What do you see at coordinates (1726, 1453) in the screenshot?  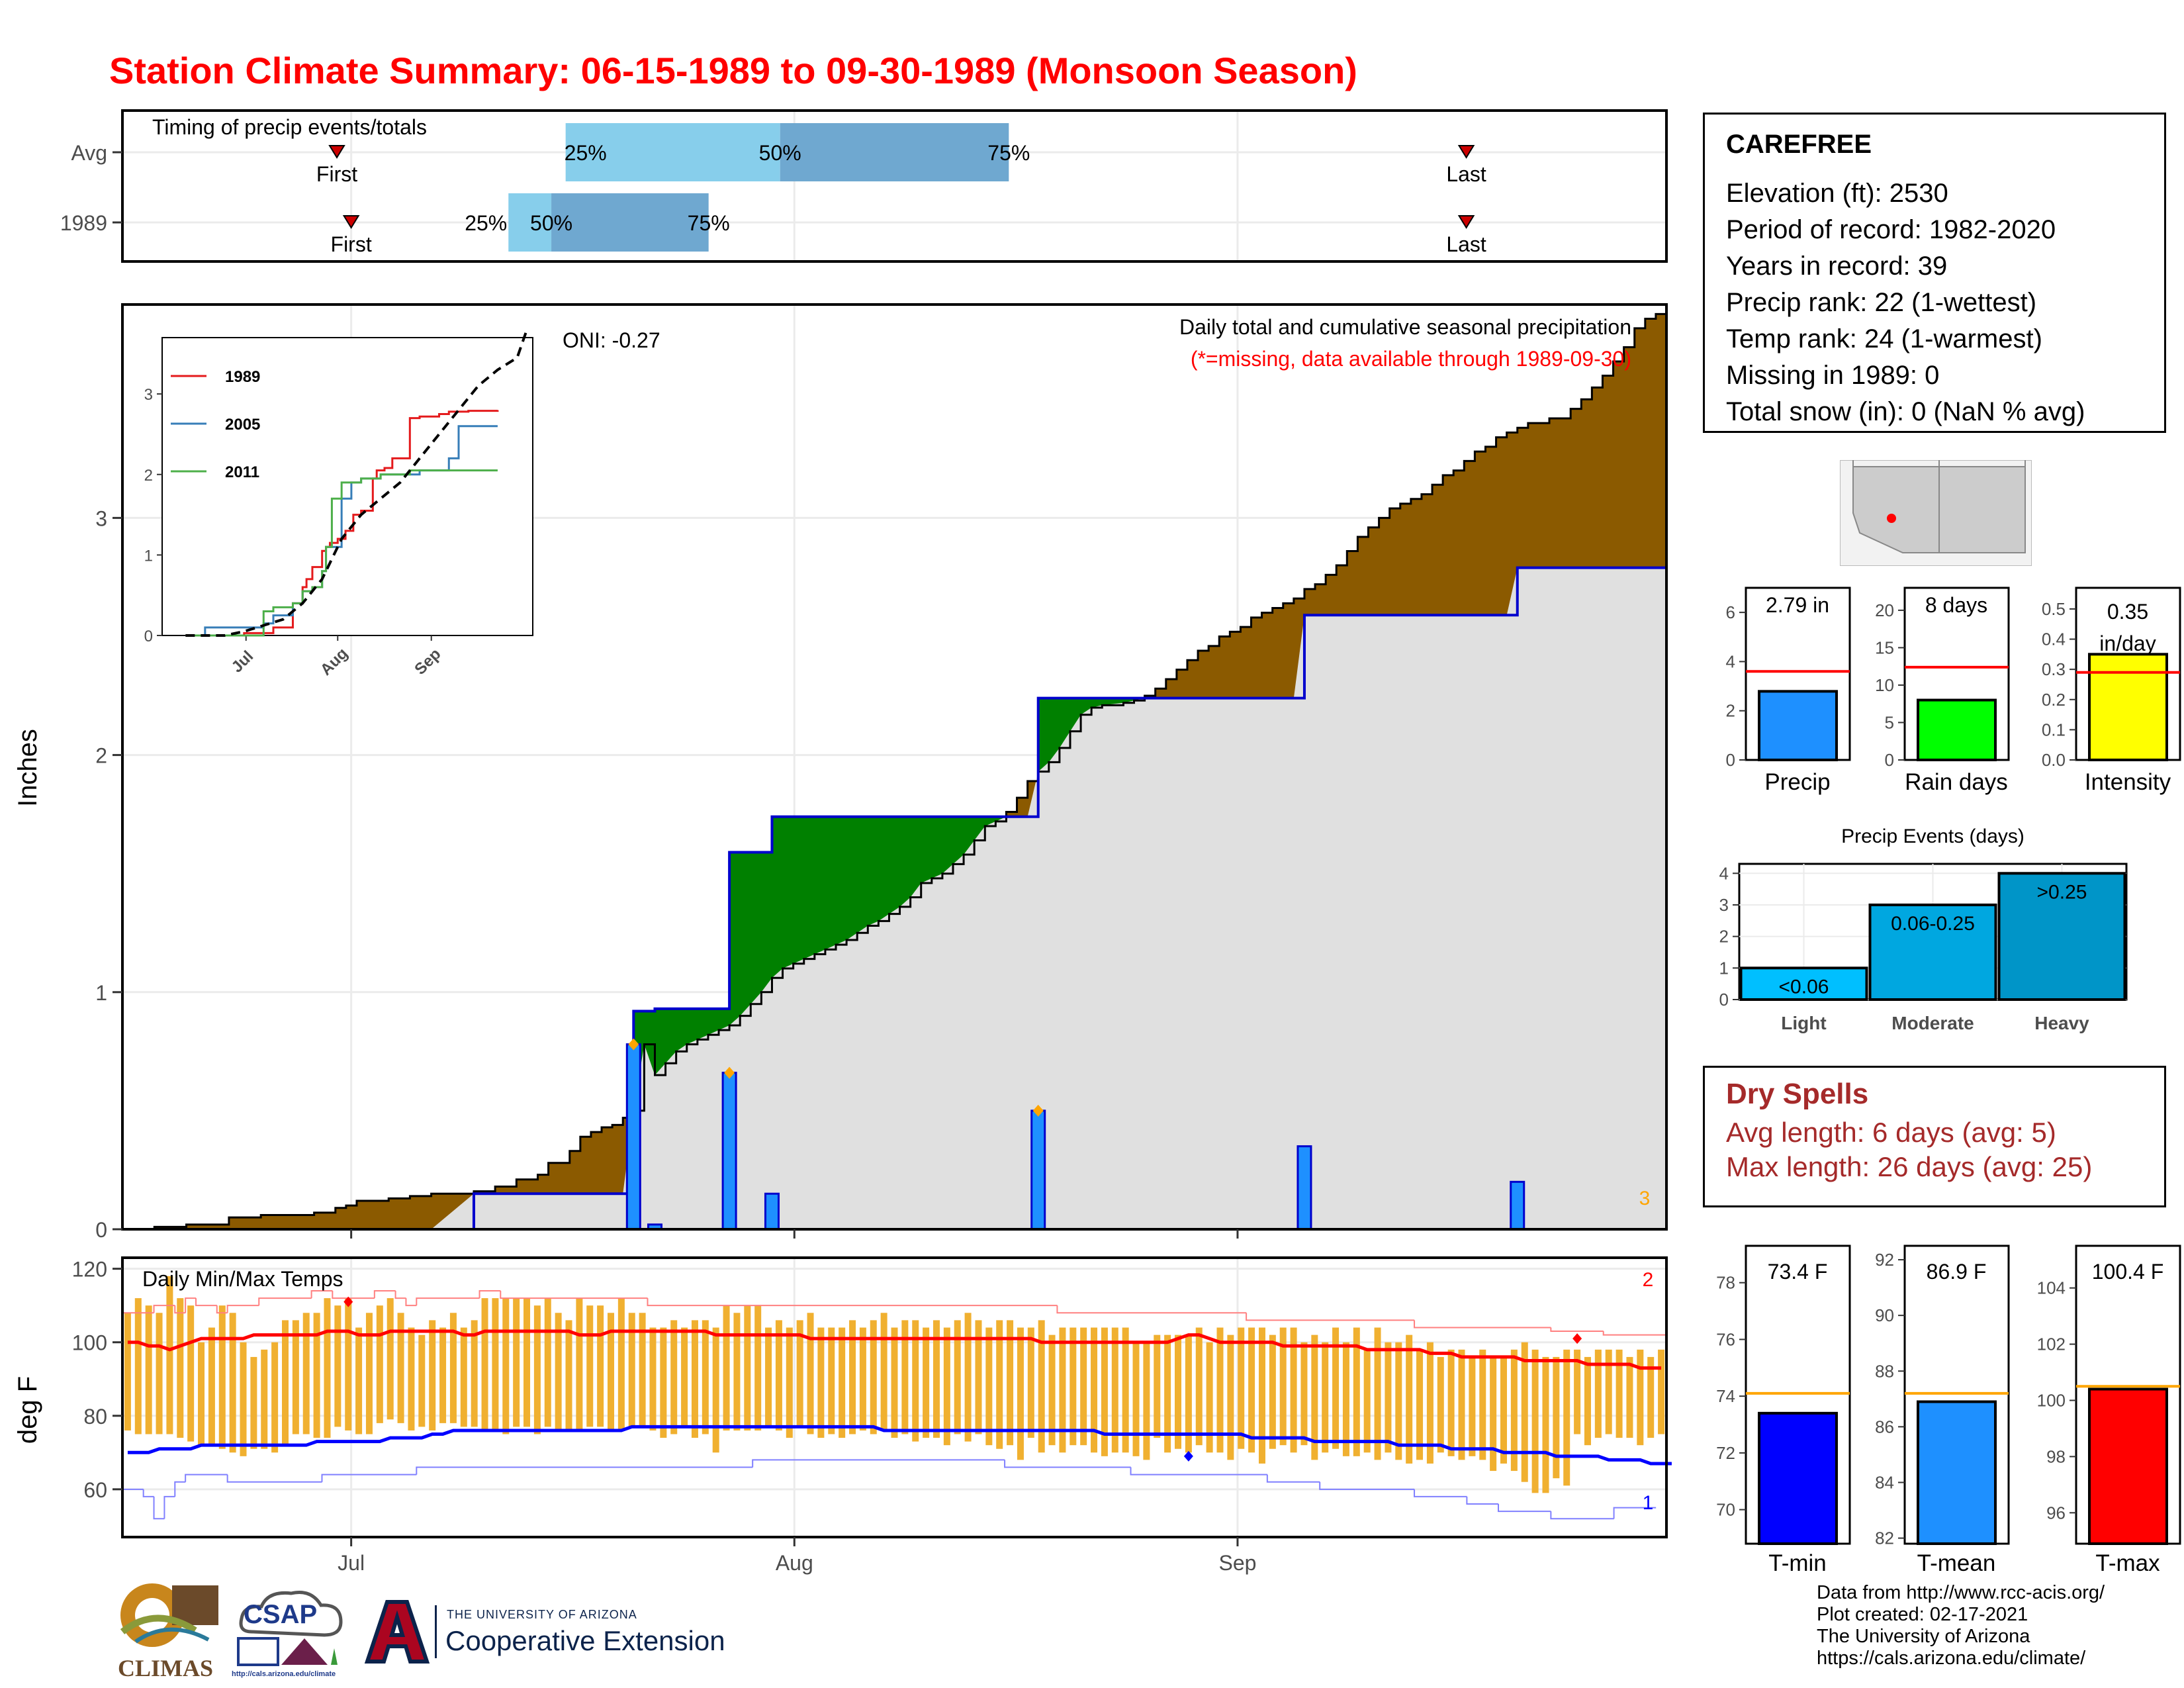 I see `t-min-ytick-label: 72` at bounding box center [1726, 1453].